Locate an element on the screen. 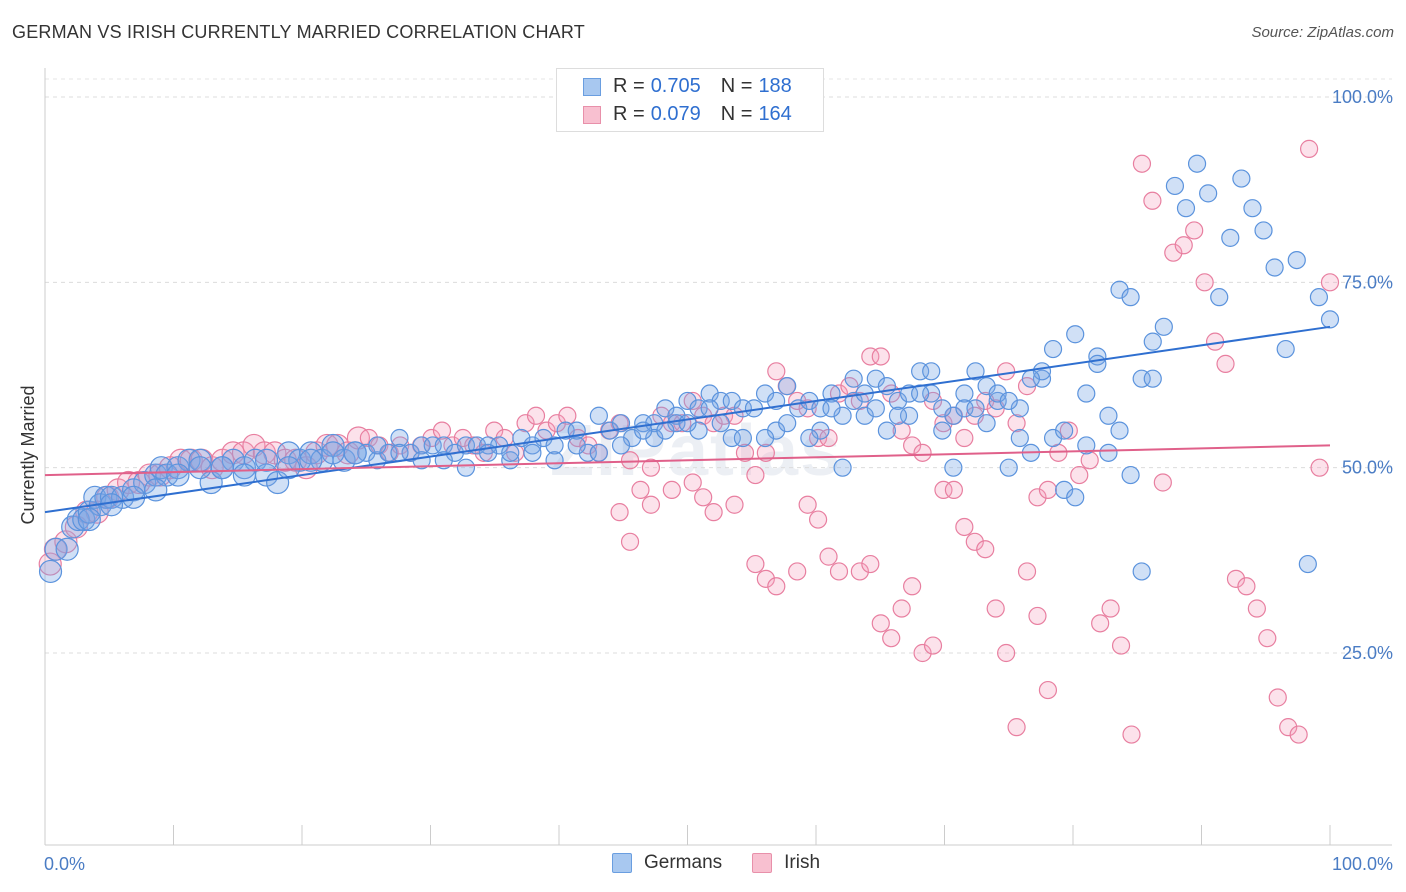  x-tick-label: 100.0% is located at coordinates (1362, 864).